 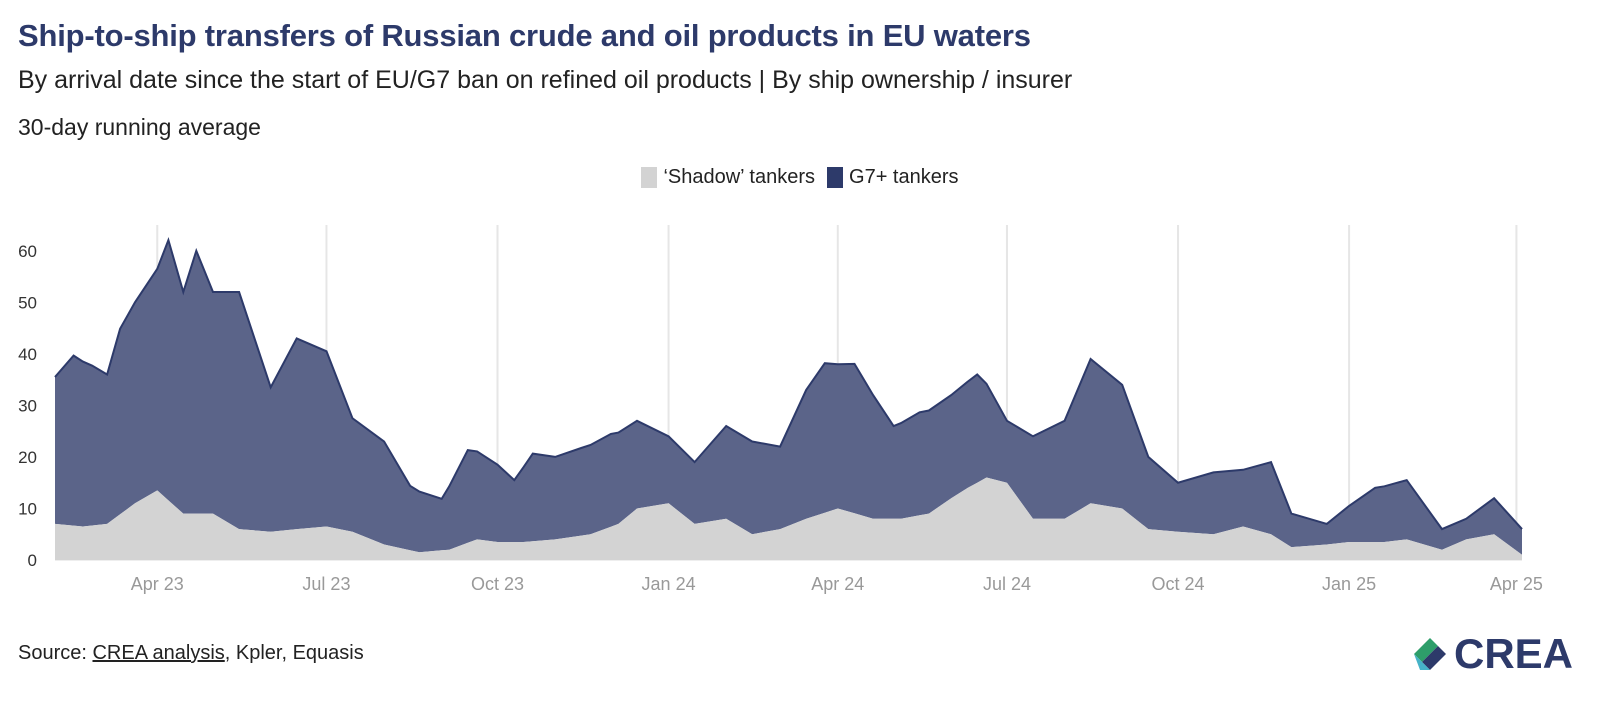 I want to click on y-tick-label: 0, so click(x=32, y=560).